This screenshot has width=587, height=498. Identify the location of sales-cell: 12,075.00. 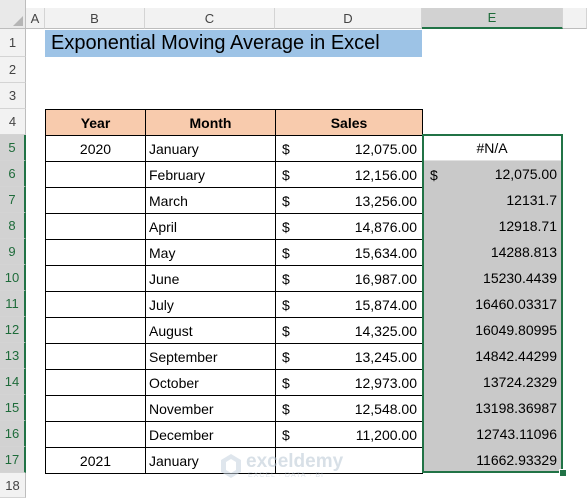
(349, 148).